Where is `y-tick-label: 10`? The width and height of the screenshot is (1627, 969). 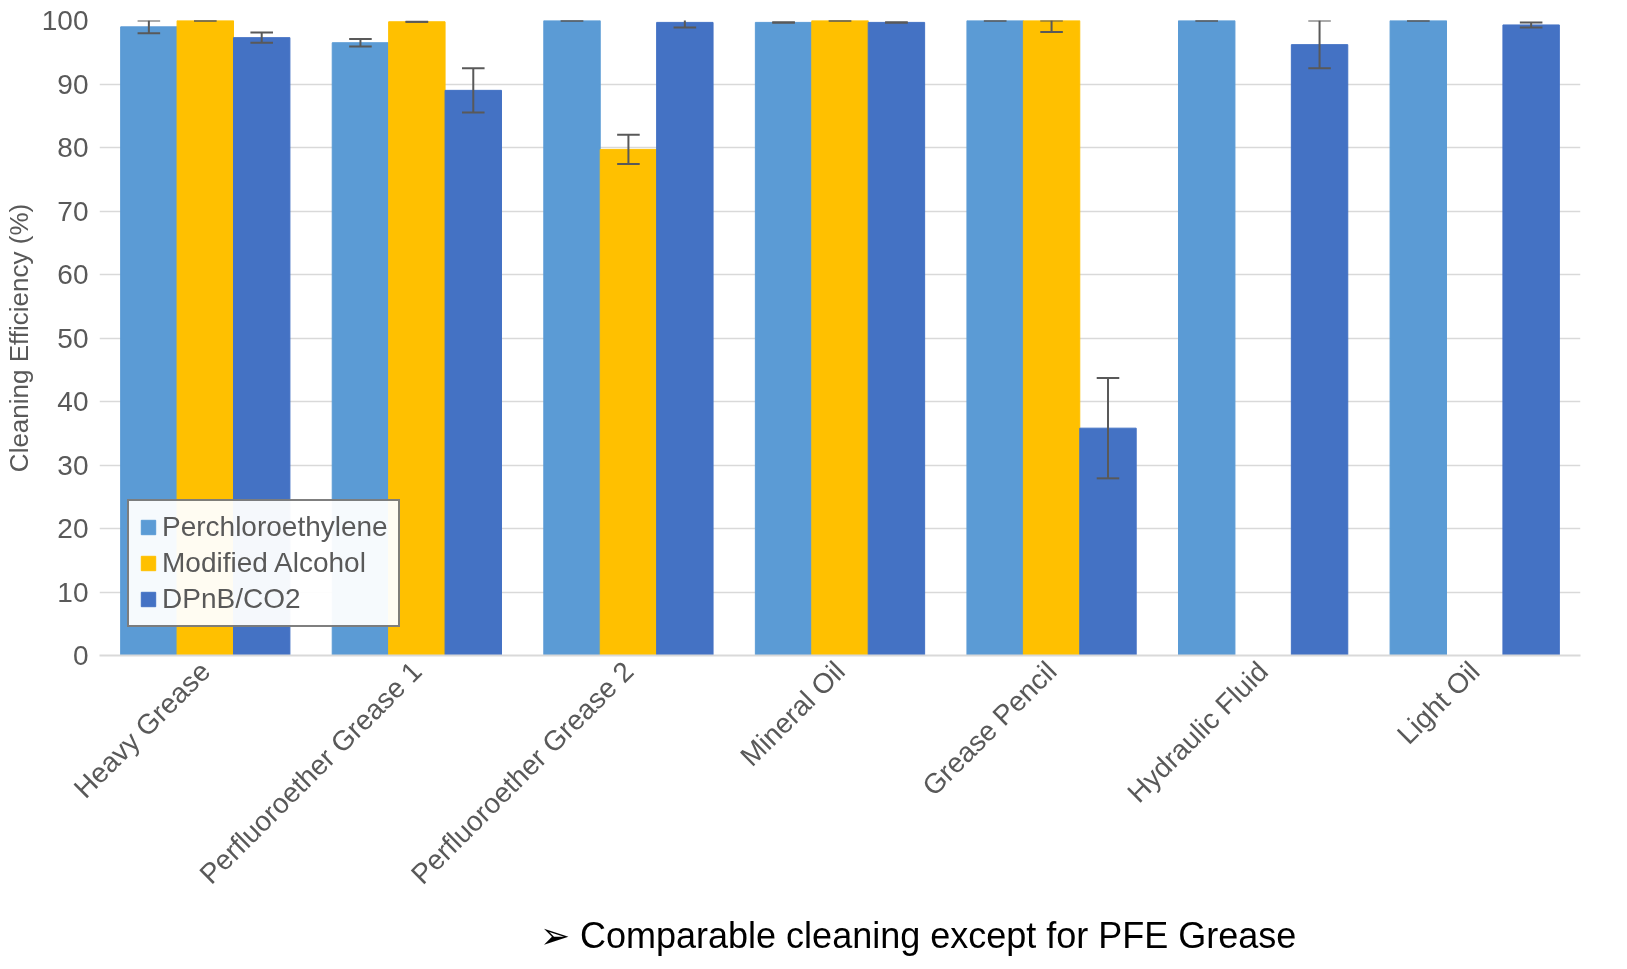
y-tick-label: 10 is located at coordinates (73, 592).